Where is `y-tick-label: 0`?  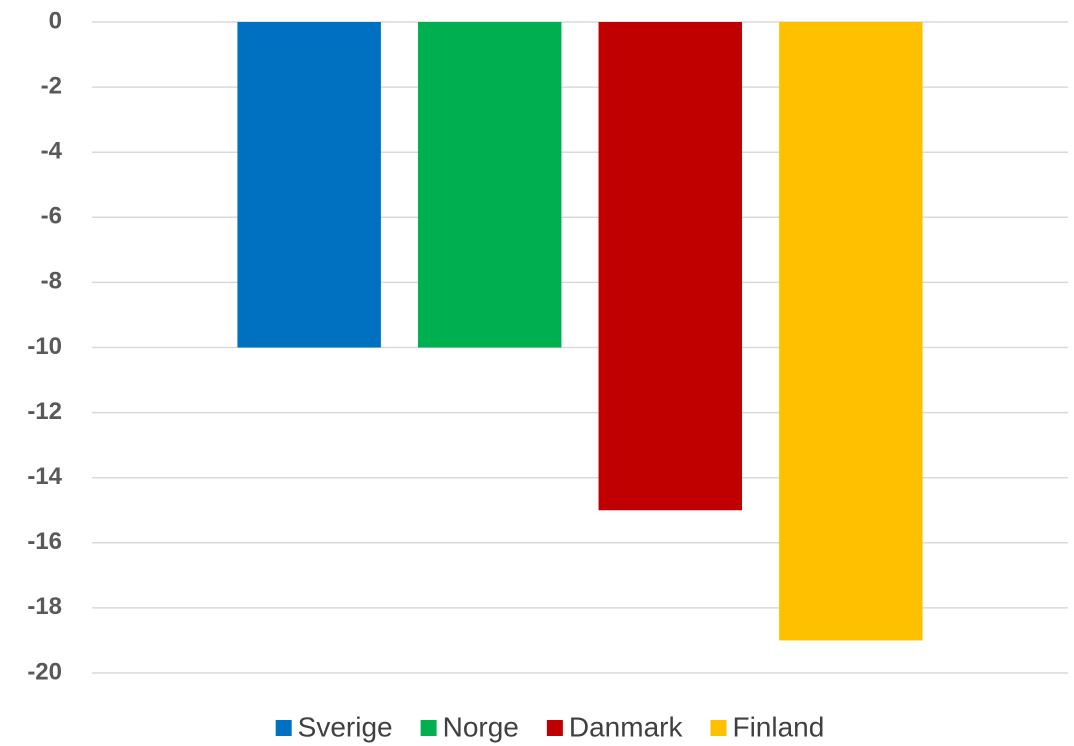 y-tick-label: 0 is located at coordinates (55, 20).